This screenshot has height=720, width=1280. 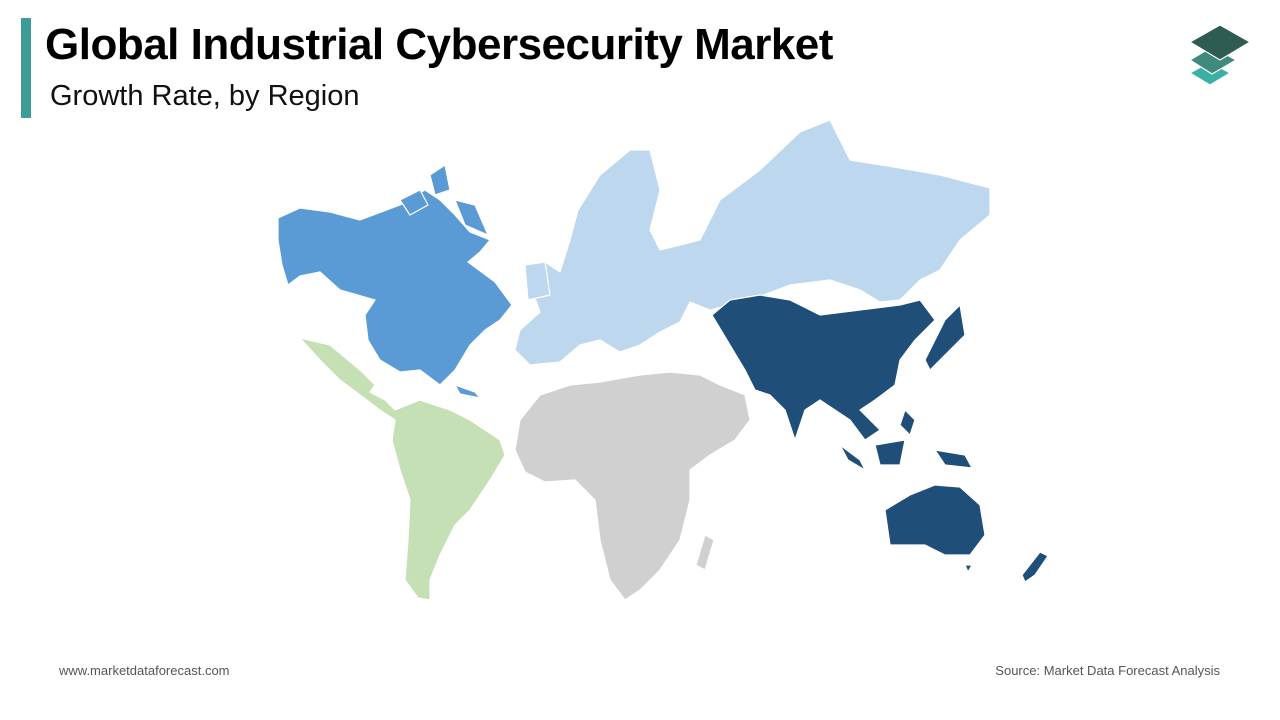 I want to click on source: Source: Market Data Forecast Analysis, so click(x=1107, y=670).